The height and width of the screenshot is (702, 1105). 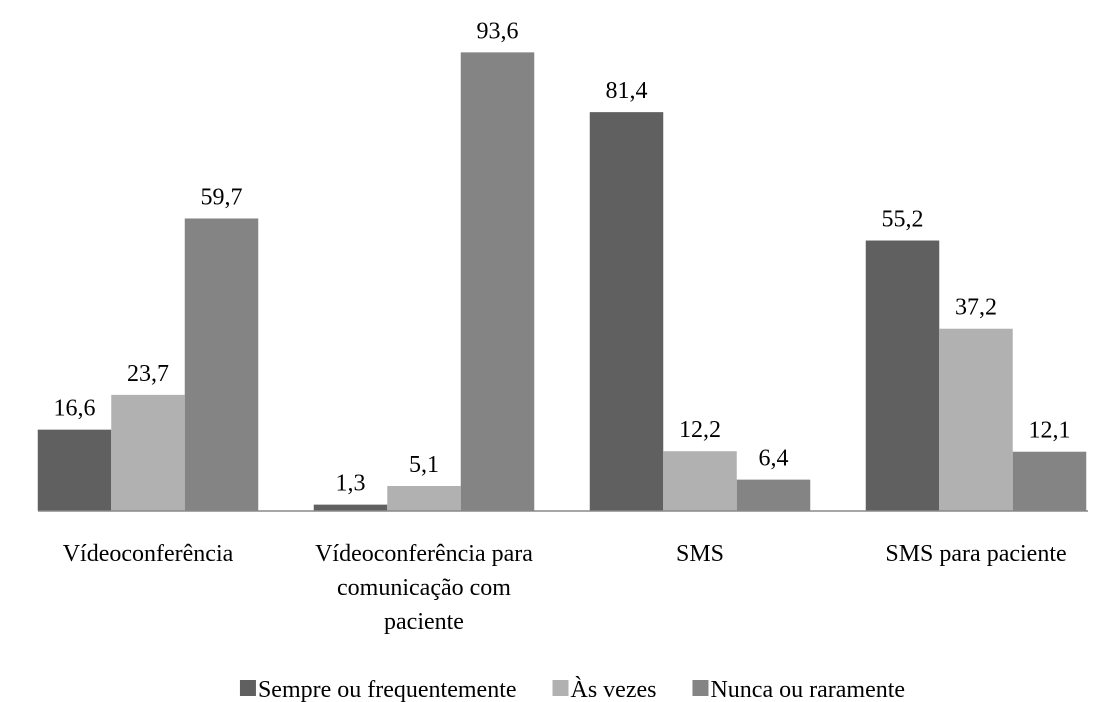 I want to click on value-label: 12,1, so click(x=1050, y=431).